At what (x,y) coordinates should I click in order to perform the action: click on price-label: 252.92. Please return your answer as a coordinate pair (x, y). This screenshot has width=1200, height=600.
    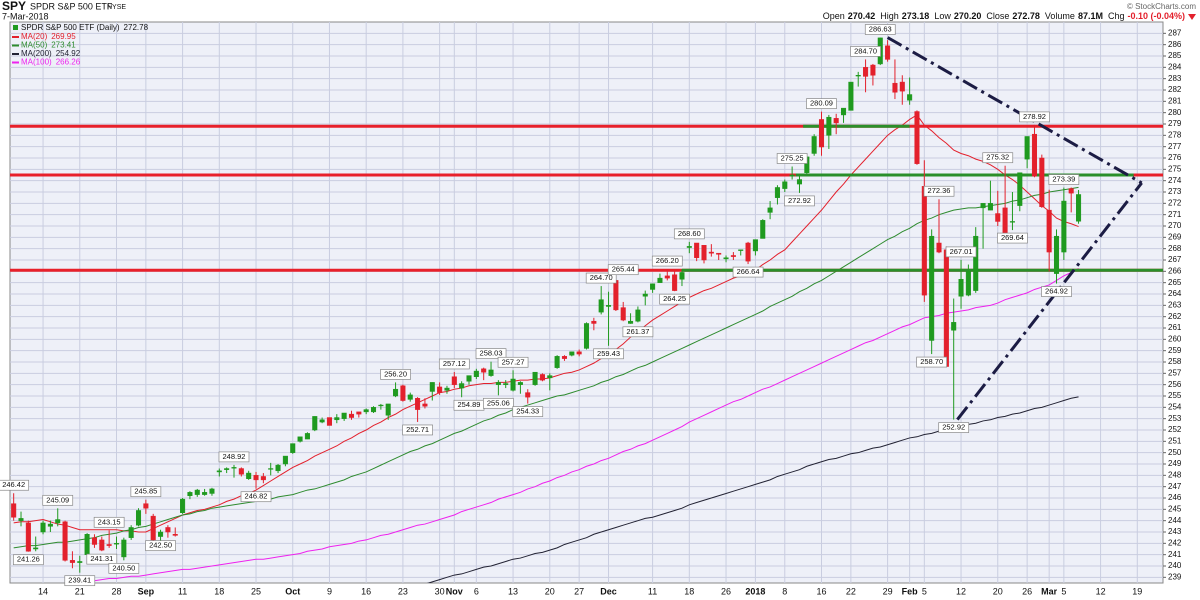
    Looking at the image, I should click on (953, 427).